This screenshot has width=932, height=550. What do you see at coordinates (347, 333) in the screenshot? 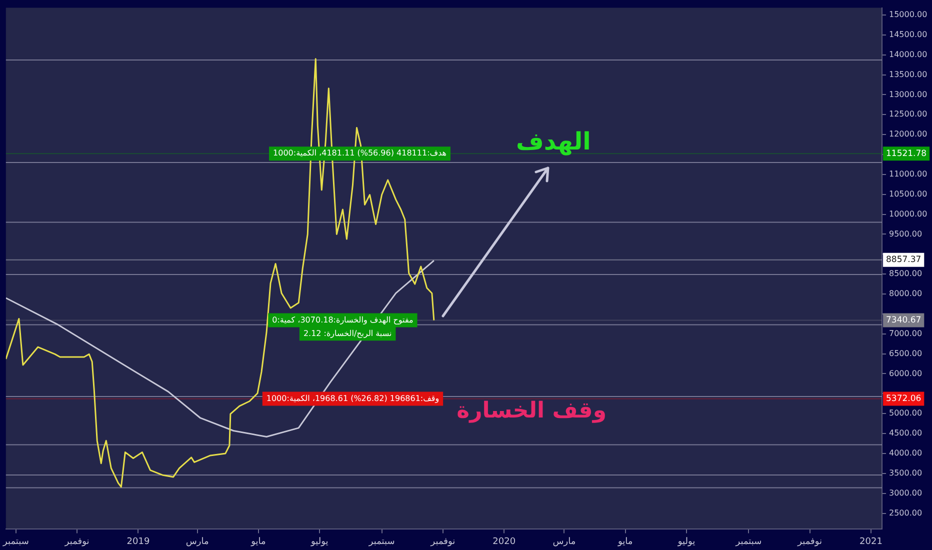
I see `annotation: نسبة الربح/الخسارة: 2.12` at bounding box center [347, 333].